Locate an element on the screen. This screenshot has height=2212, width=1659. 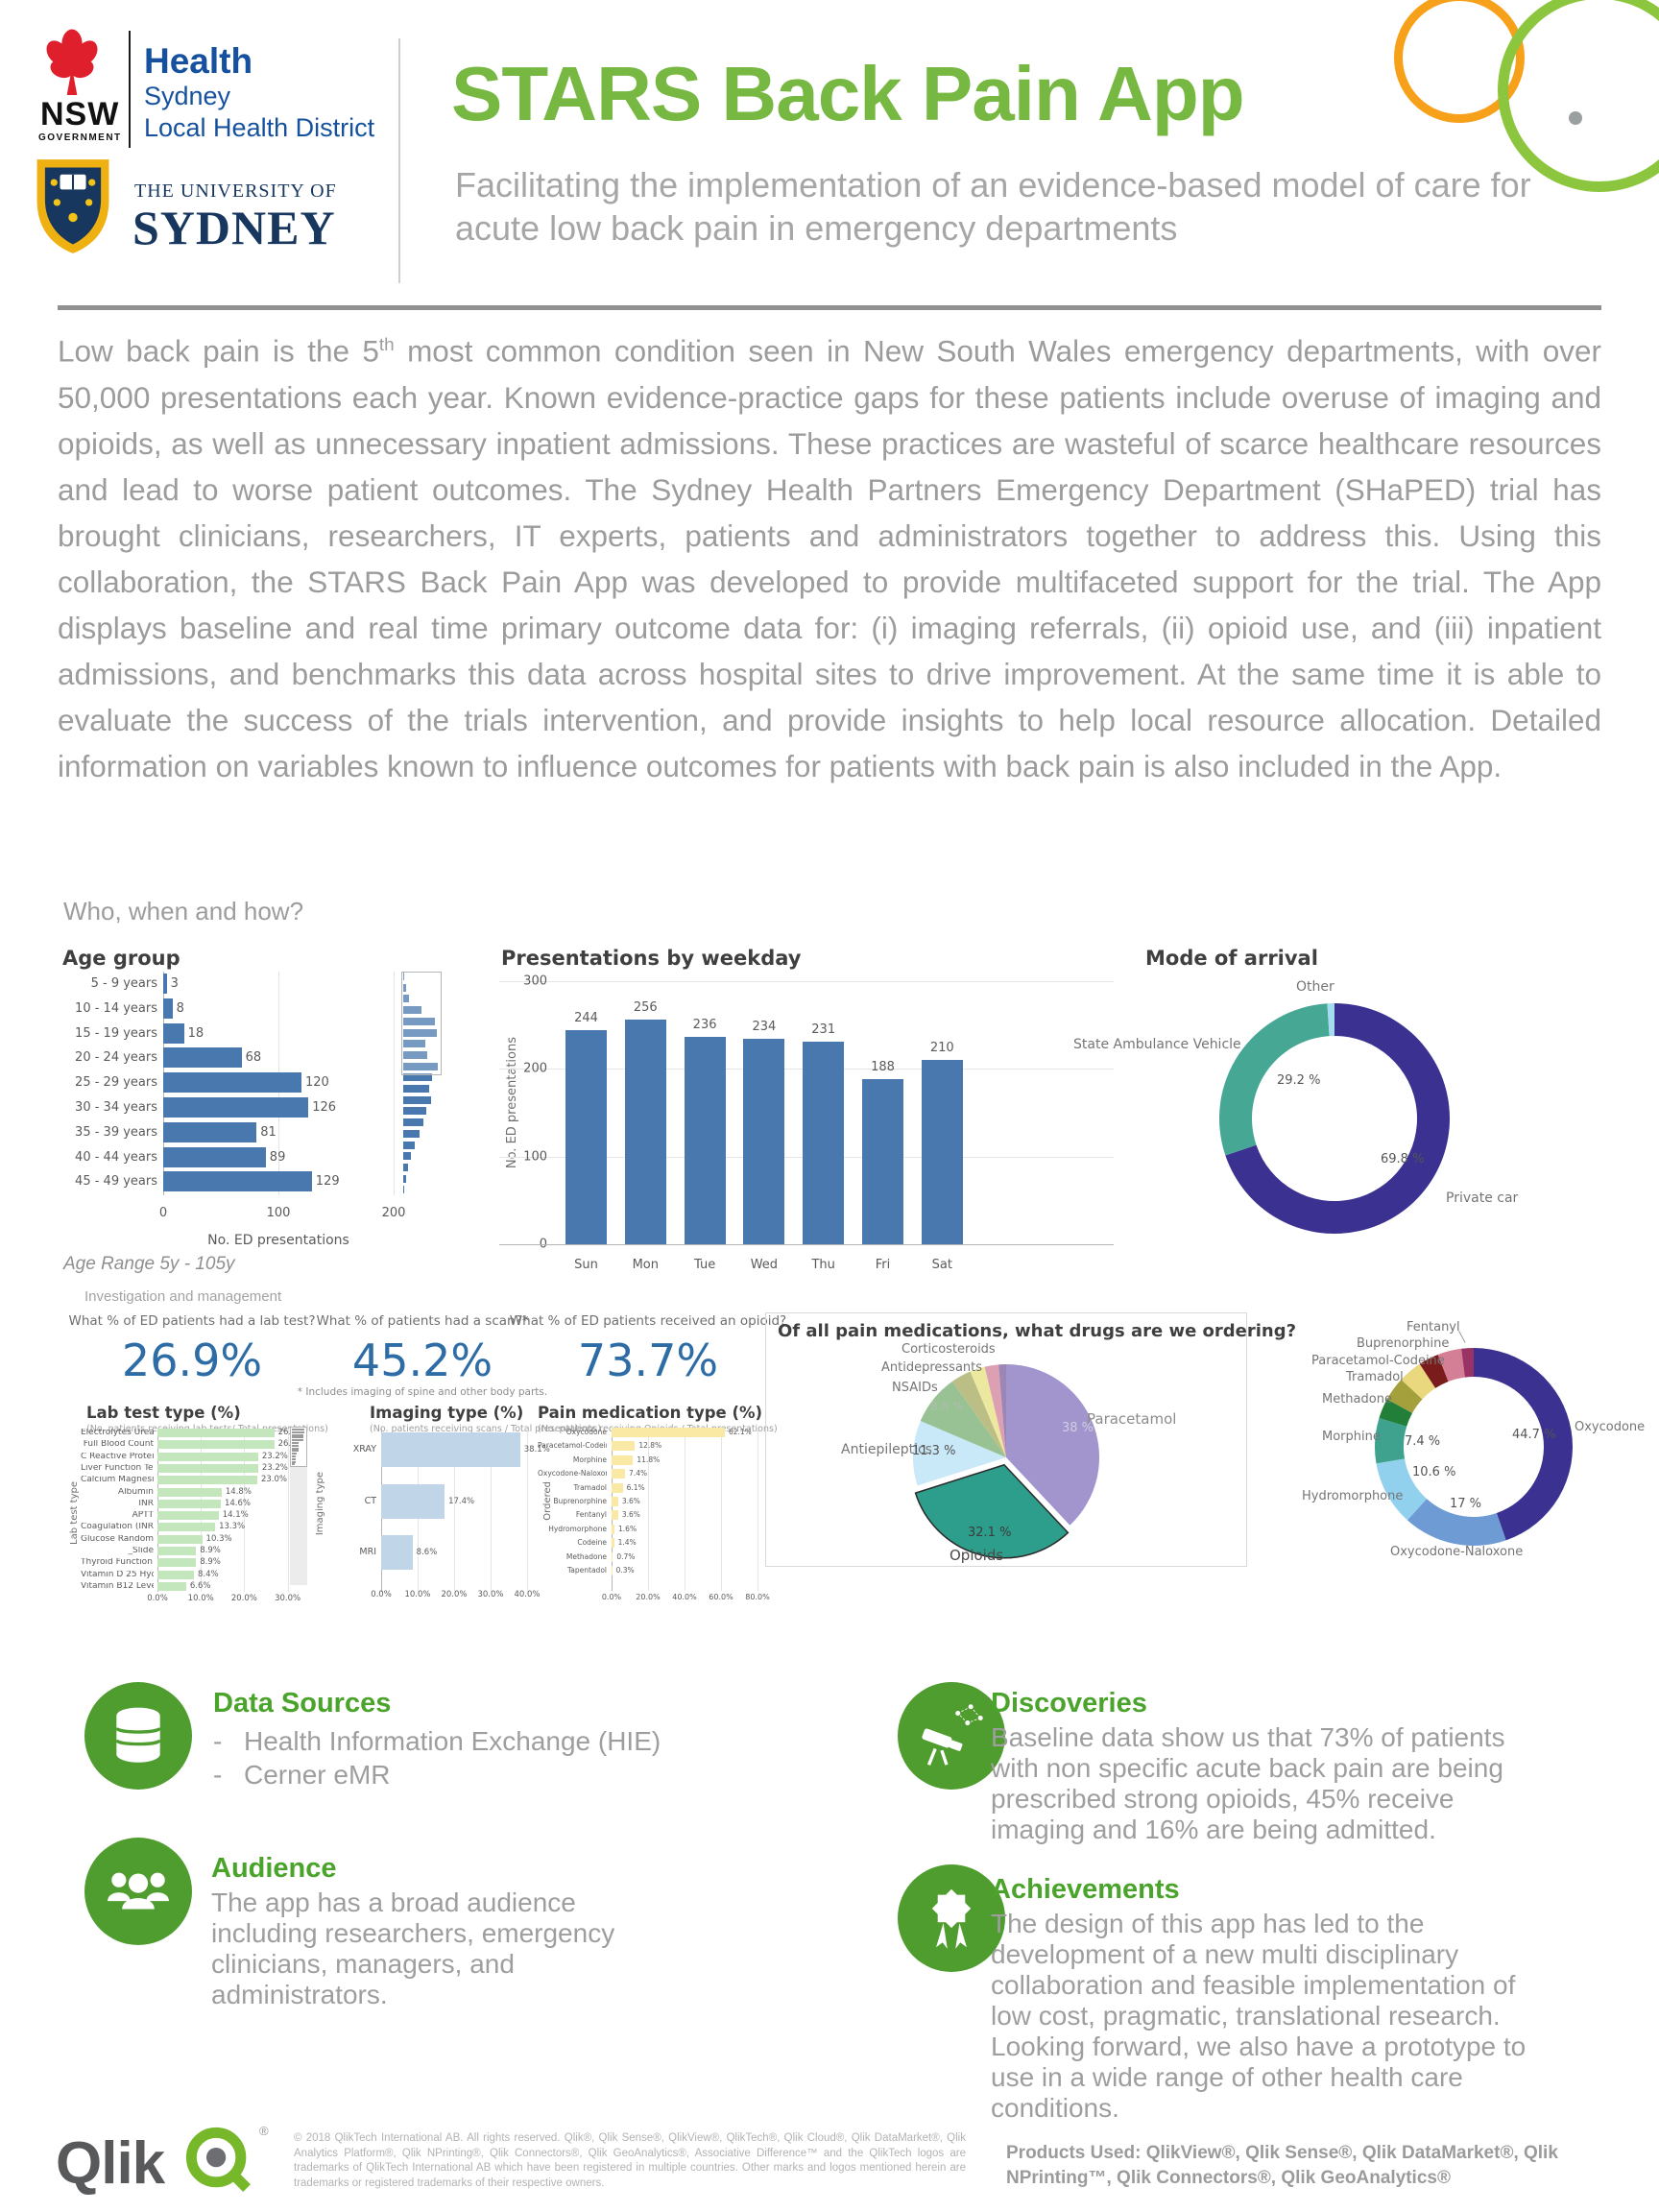
data-sources-icon is located at coordinates (138, 1736).